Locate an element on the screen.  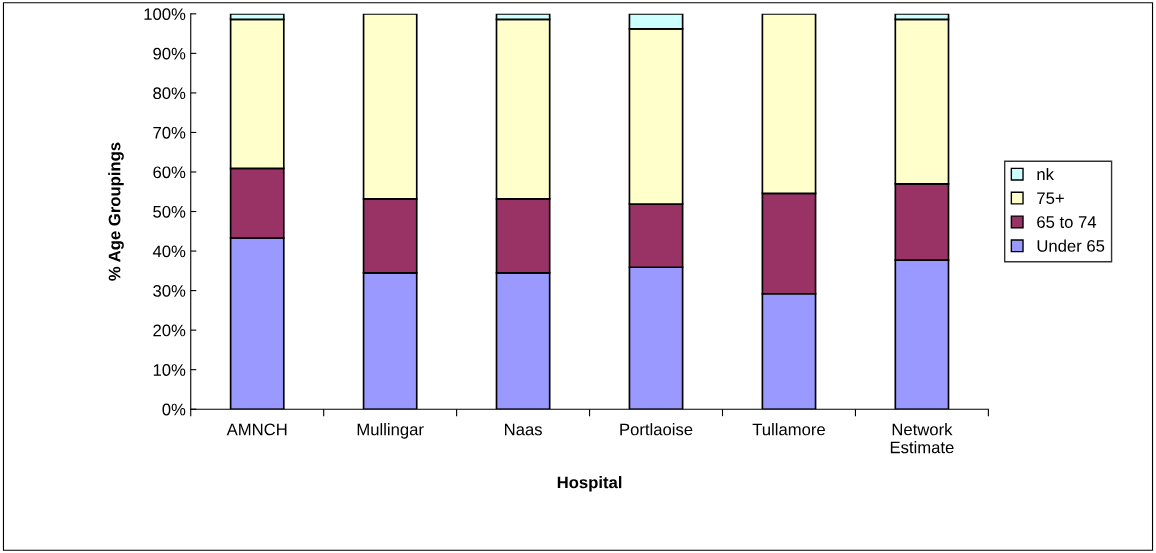
y-tick-label: 70% is located at coordinates (169, 132).